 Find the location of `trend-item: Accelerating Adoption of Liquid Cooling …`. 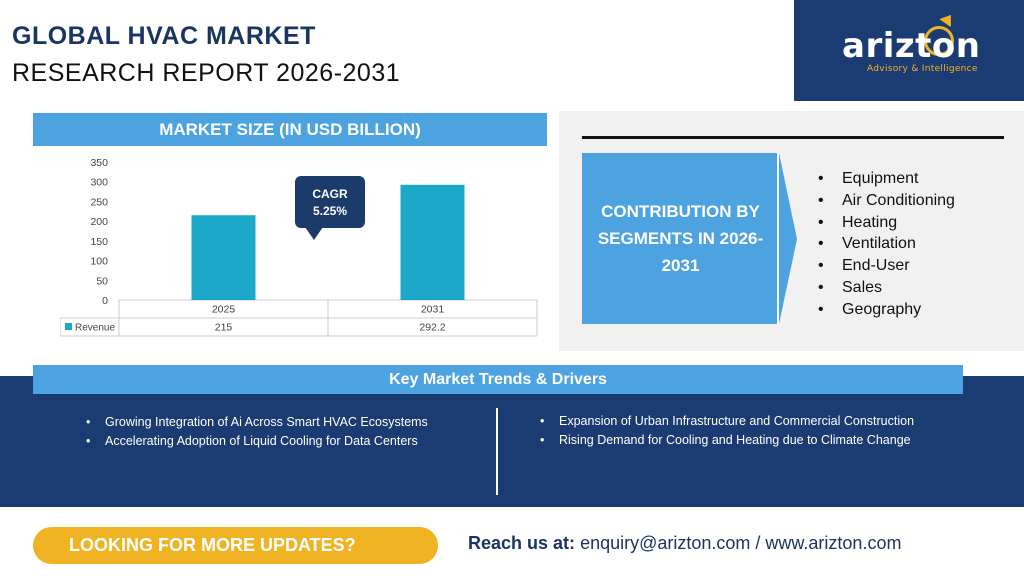

trend-item: Accelerating Adoption of Liquid Cooling … is located at coordinates (253, 441).